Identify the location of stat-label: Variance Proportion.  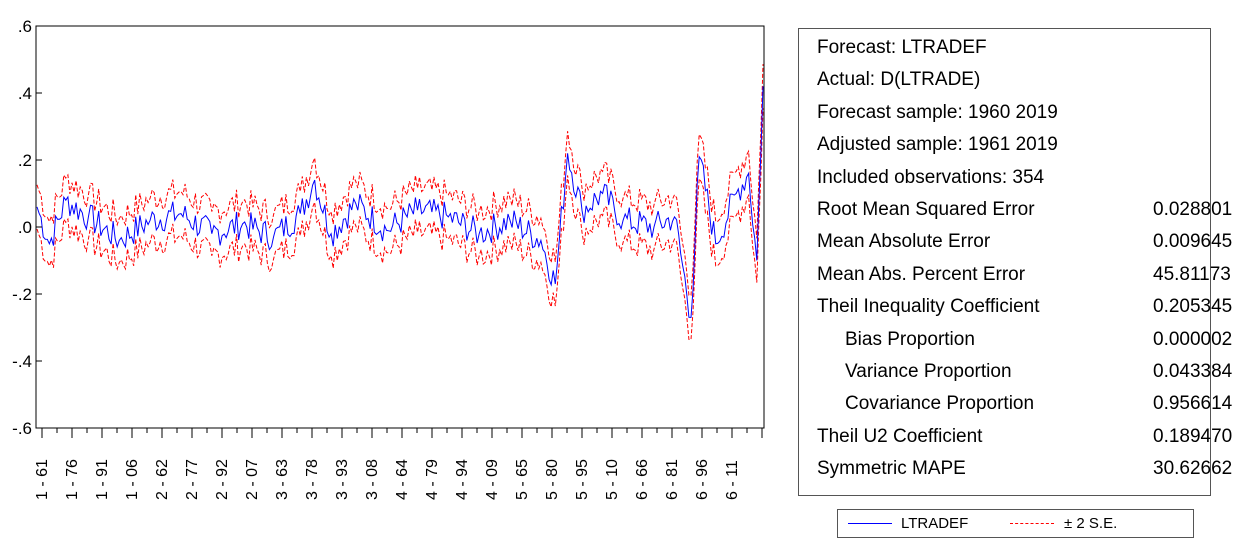
(928, 371).